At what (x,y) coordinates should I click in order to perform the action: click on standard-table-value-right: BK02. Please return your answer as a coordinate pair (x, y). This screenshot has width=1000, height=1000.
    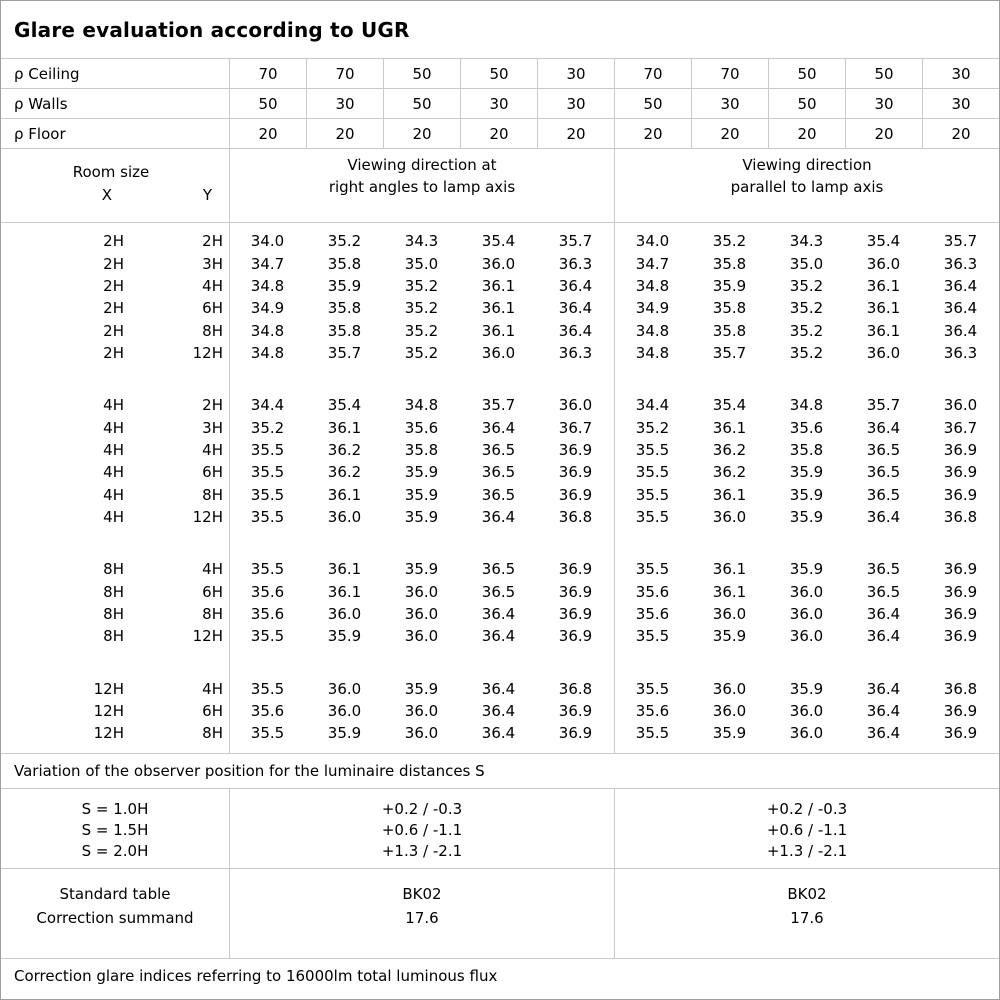
    Looking at the image, I should click on (807, 894).